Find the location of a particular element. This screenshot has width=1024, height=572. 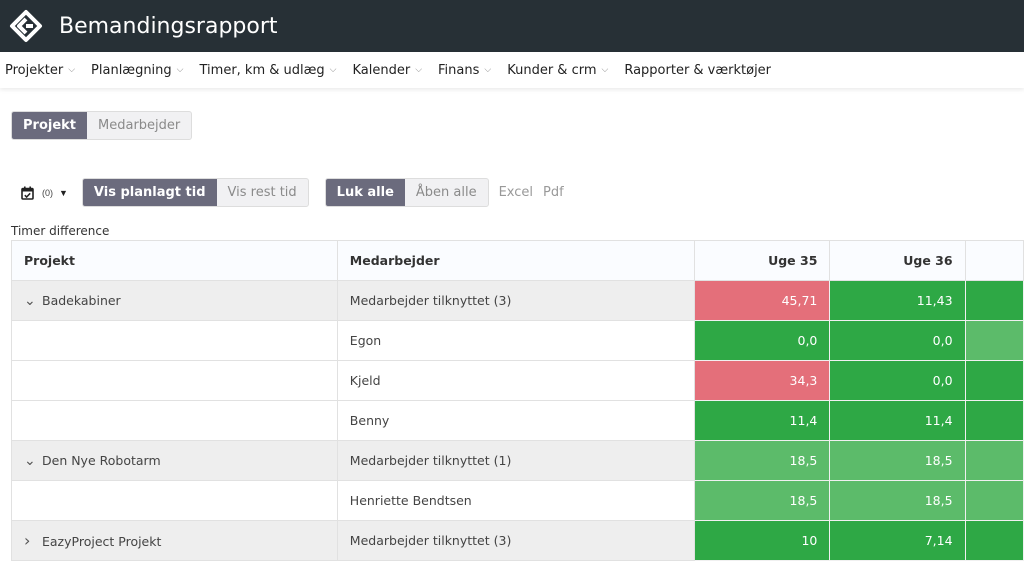

eazyproject-logo-icon is located at coordinates (26, 26).